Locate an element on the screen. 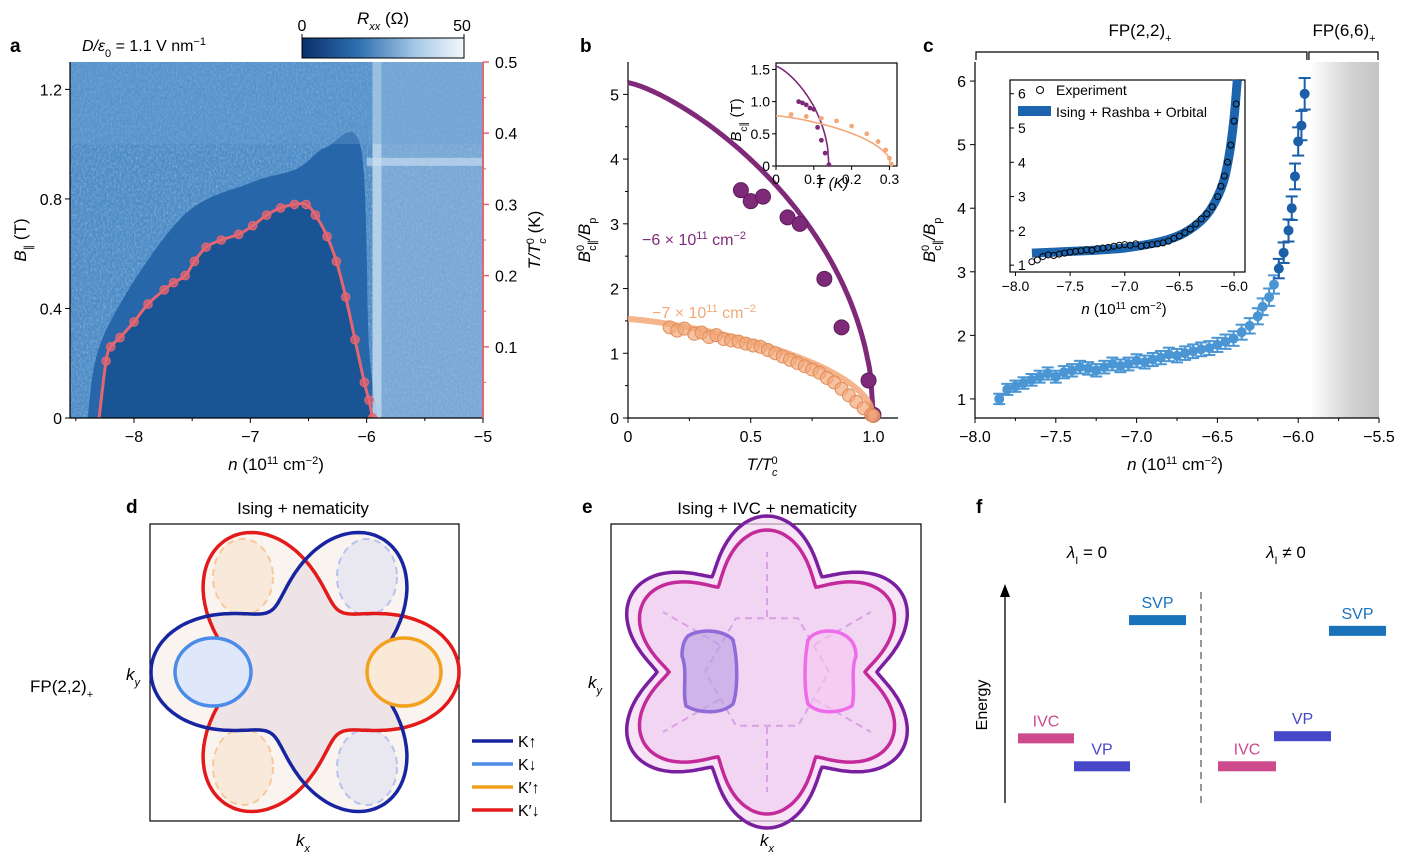 This screenshot has height=865, width=1417. level-left-svp is located at coordinates (1157, 620).